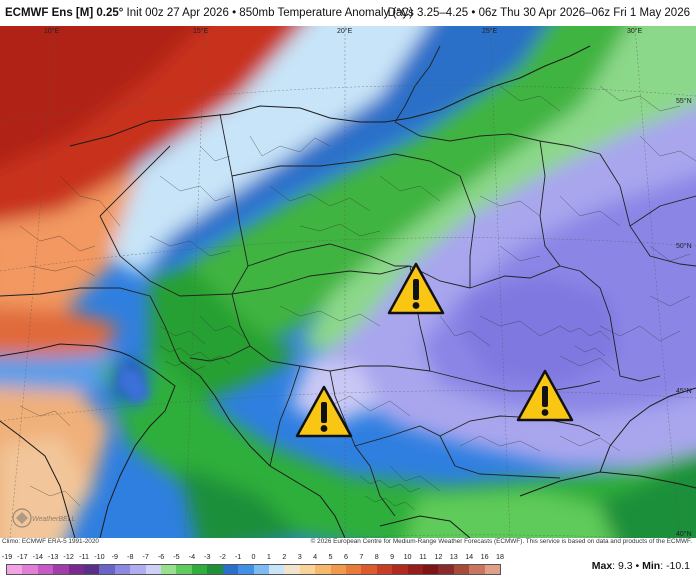 This screenshot has height=583, width=696. What do you see at coordinates (345, 556) in the screenshot?
I see `legend-tick-label: 6` at bounding box center [345, 556].